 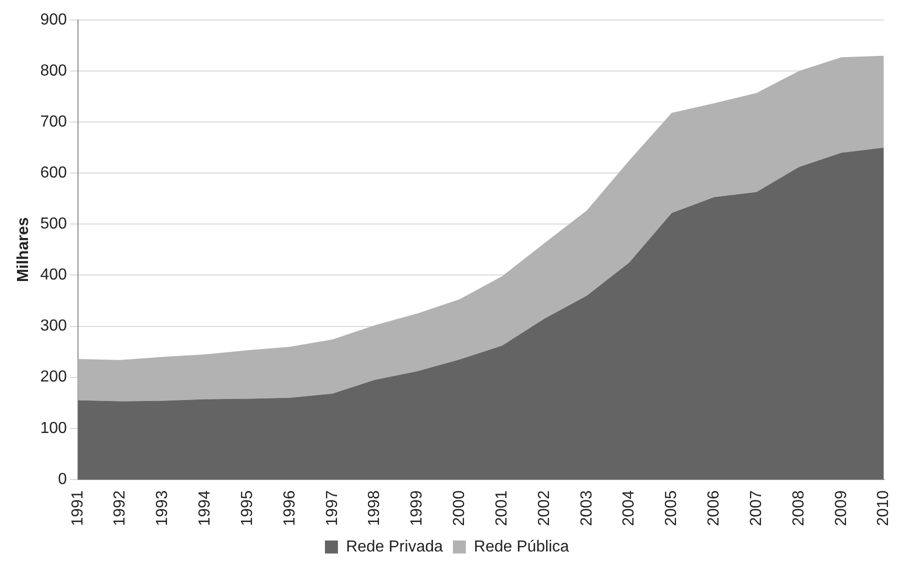 What do you see at coordinates (522, 547) in the screenshot?
I see `legend-label: Rede Pública` at bounding box center [522, 547].